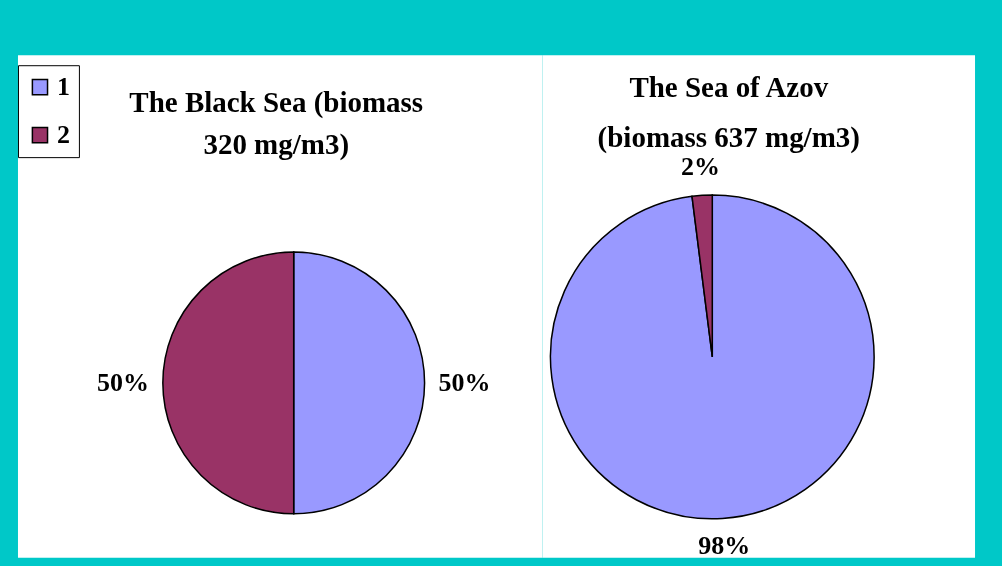 Image resolution: width=1002 pixels, height=566 pixels. I want to click on chart-title: The Sea of Azov (biomass 637 mg/m3), so click(728, 113).